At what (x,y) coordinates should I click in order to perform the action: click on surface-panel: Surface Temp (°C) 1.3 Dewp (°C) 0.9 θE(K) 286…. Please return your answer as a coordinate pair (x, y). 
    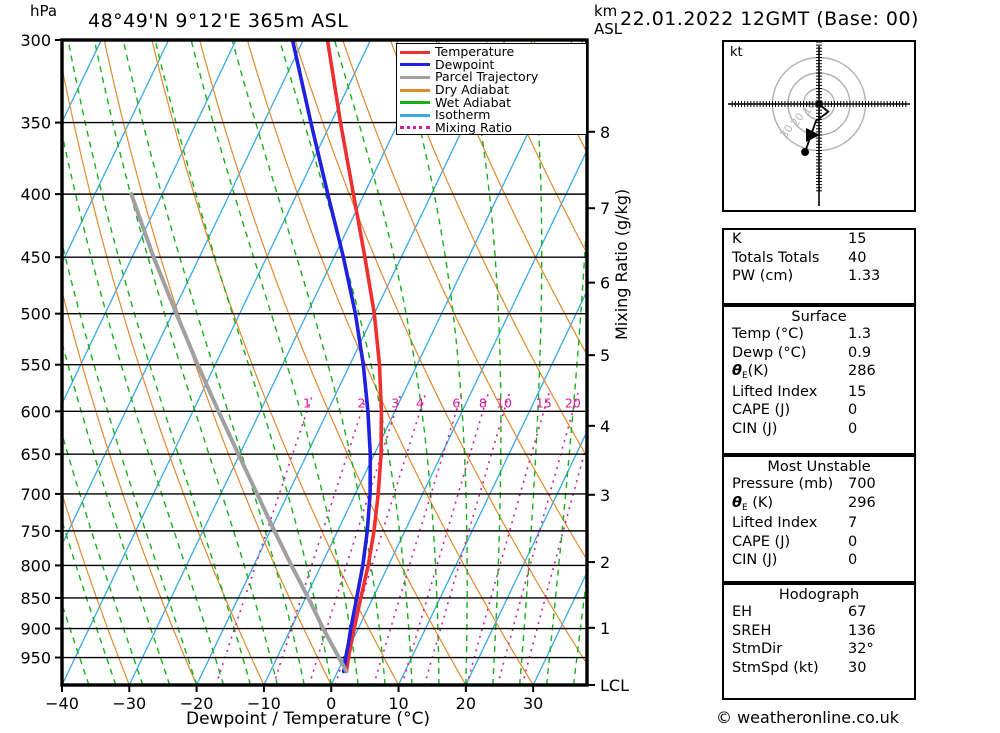
    Looking at the image, I should click on (819, 380).